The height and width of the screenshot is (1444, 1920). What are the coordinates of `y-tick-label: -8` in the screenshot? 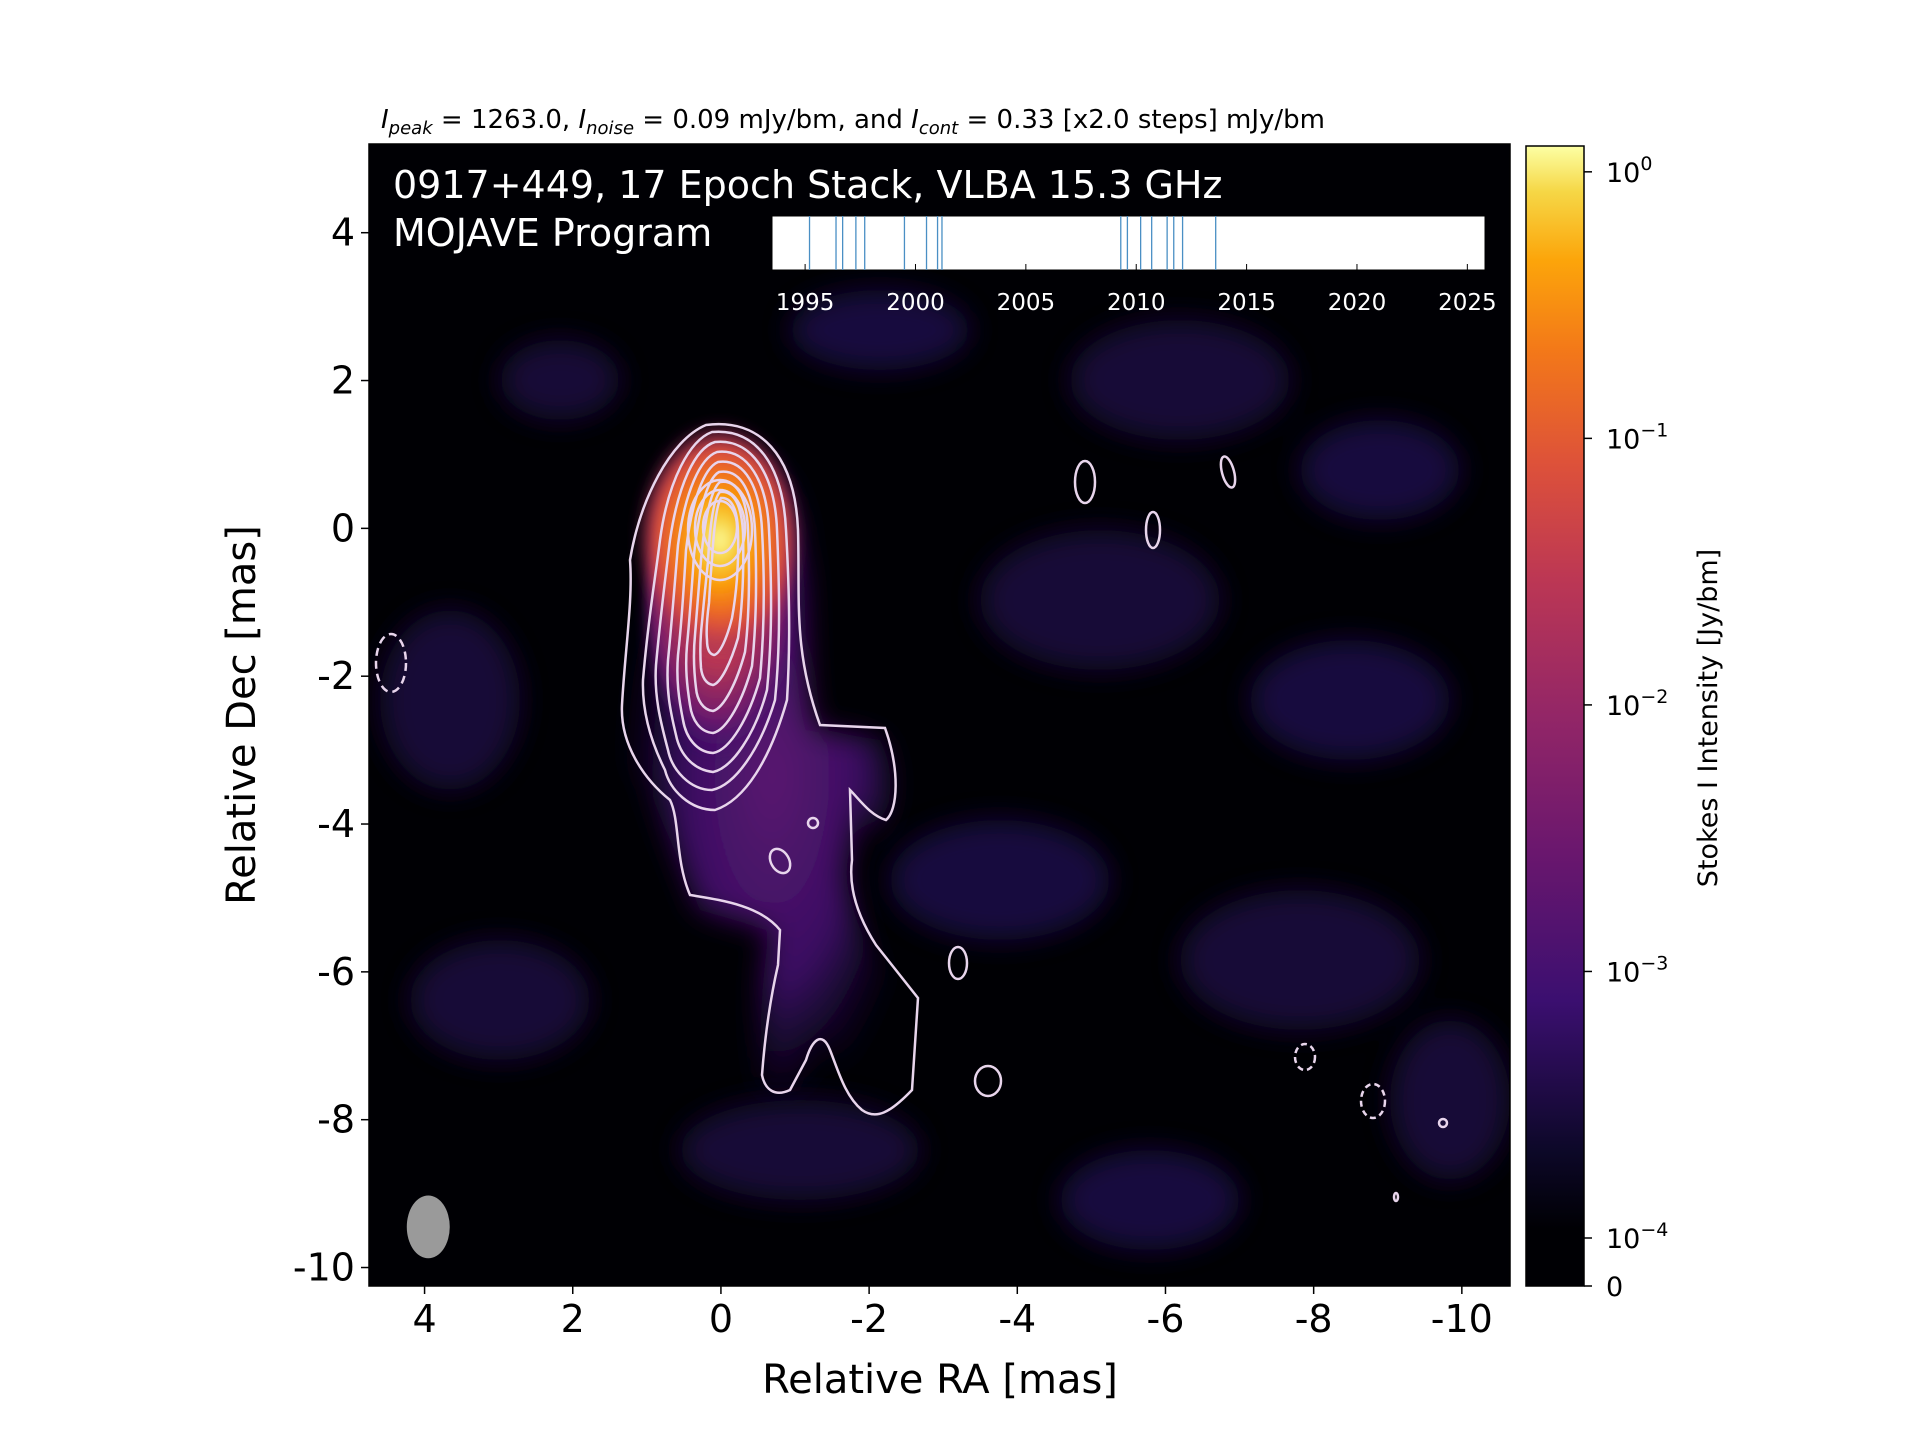 It's located at (336, 1120).